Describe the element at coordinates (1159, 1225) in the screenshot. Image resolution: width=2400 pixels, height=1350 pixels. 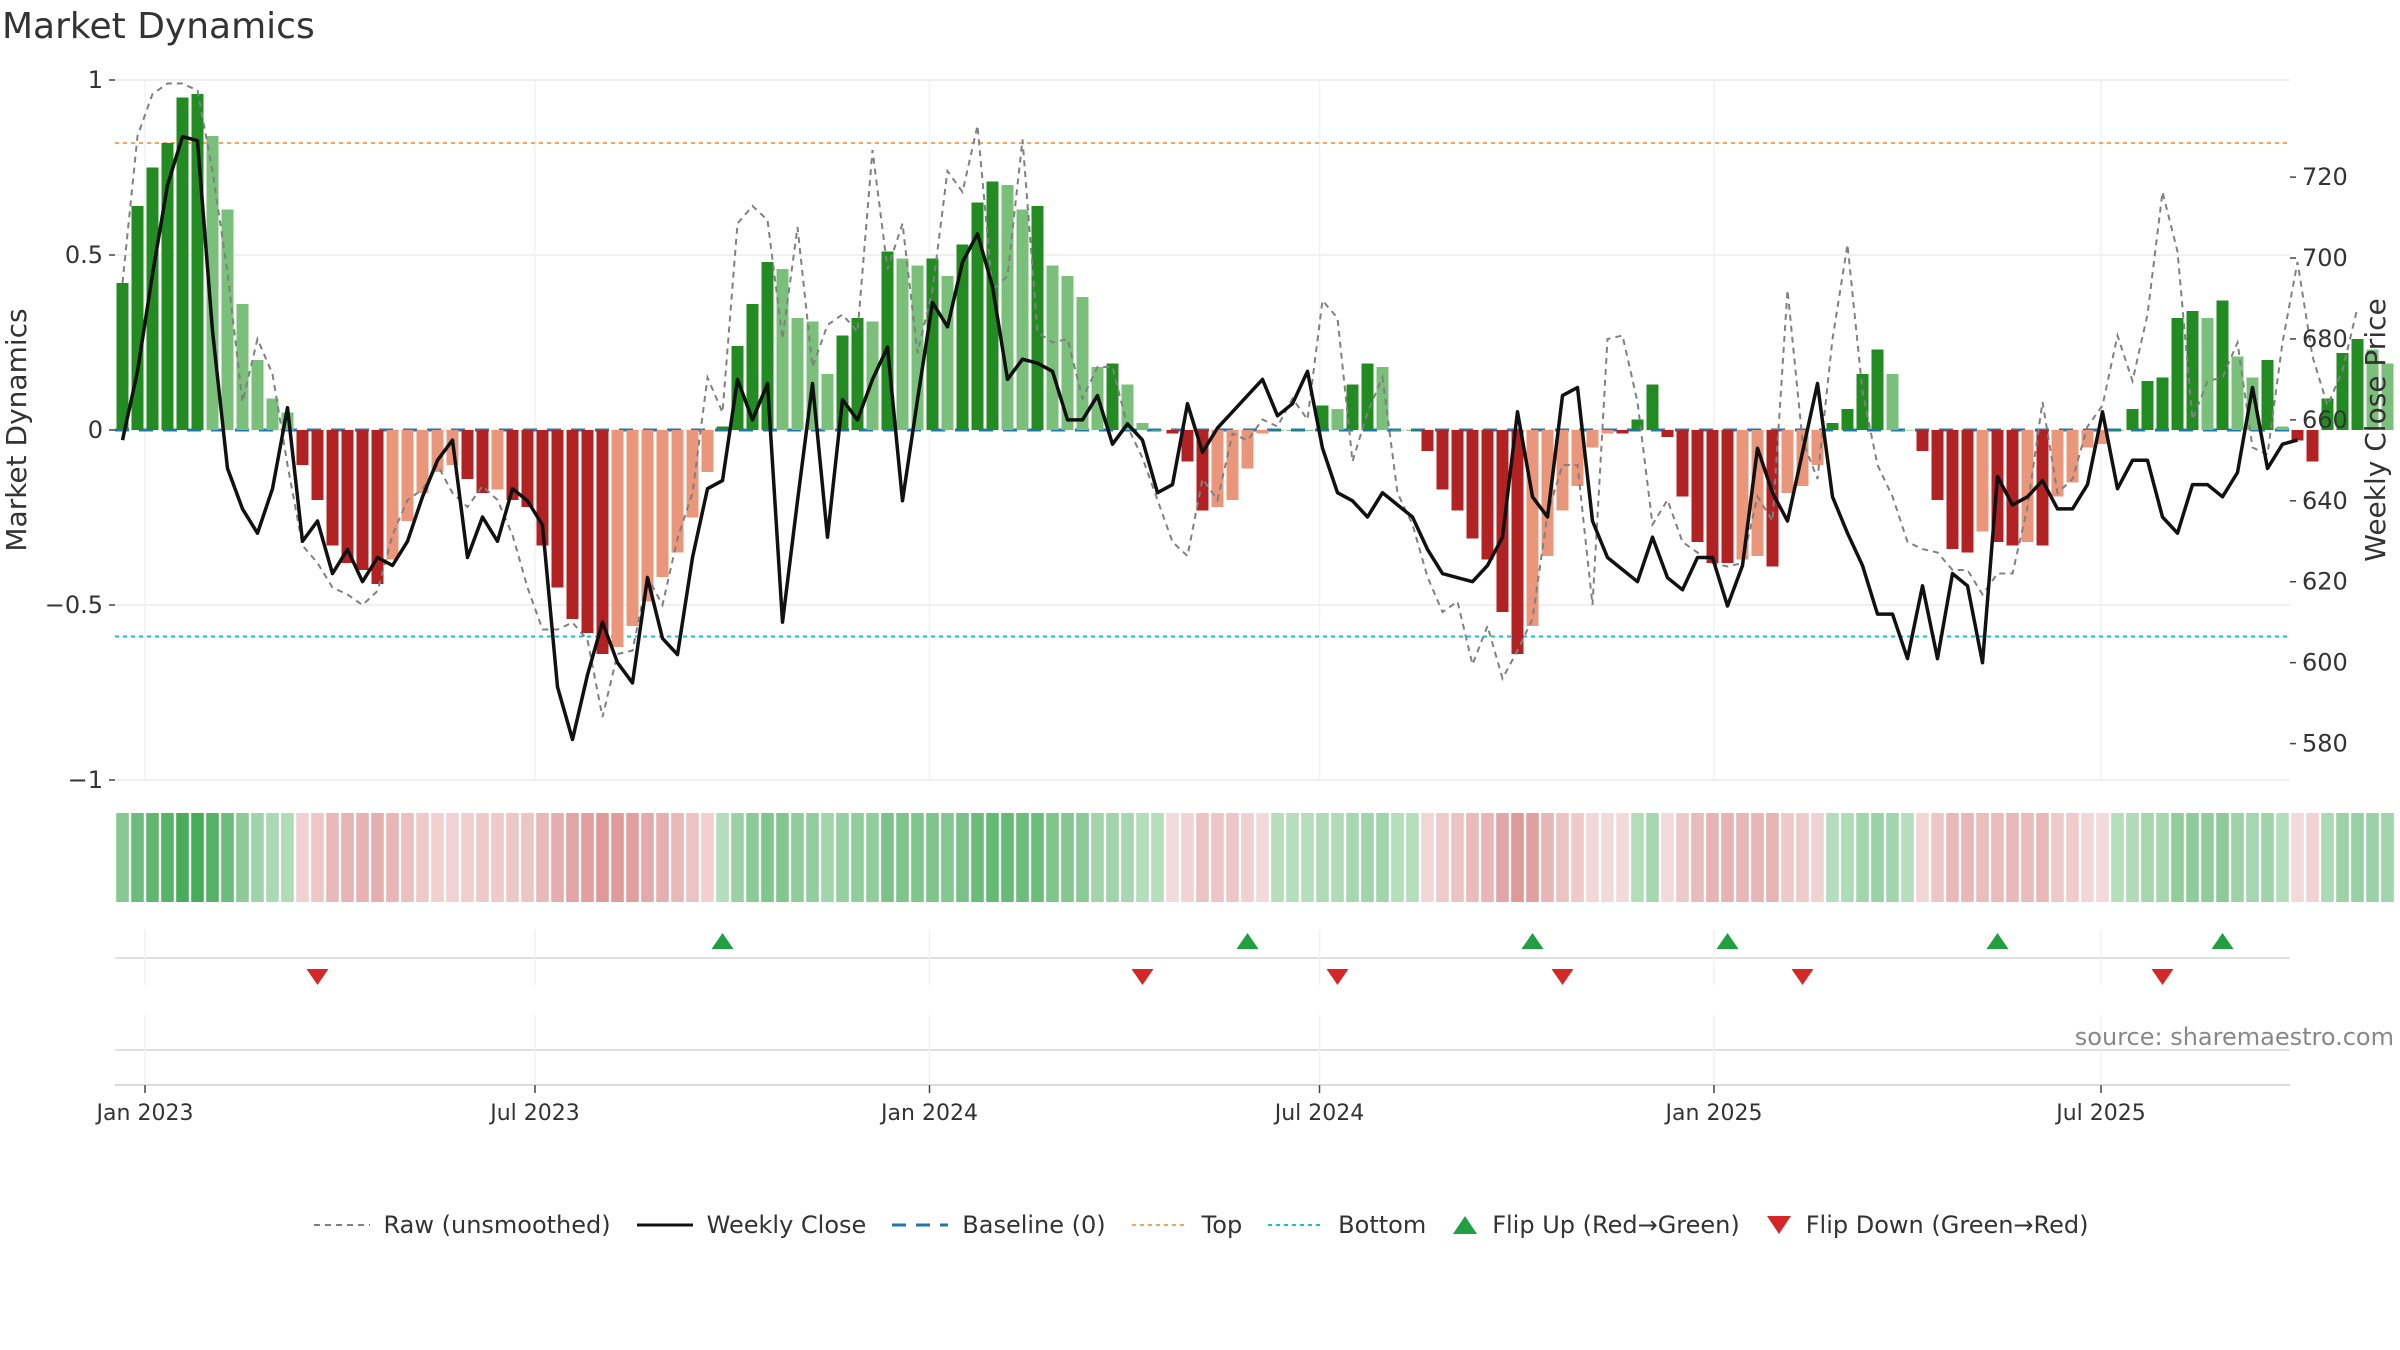
I see `top-swatch-icon` at that location.